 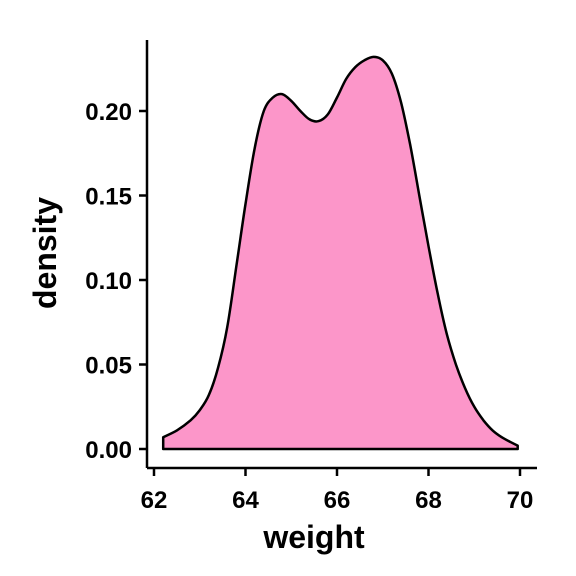 What do you see at coordinates (154, 500) in the screenshot?
I see `x-tick-label: 62` at bounding box center [154, 500].